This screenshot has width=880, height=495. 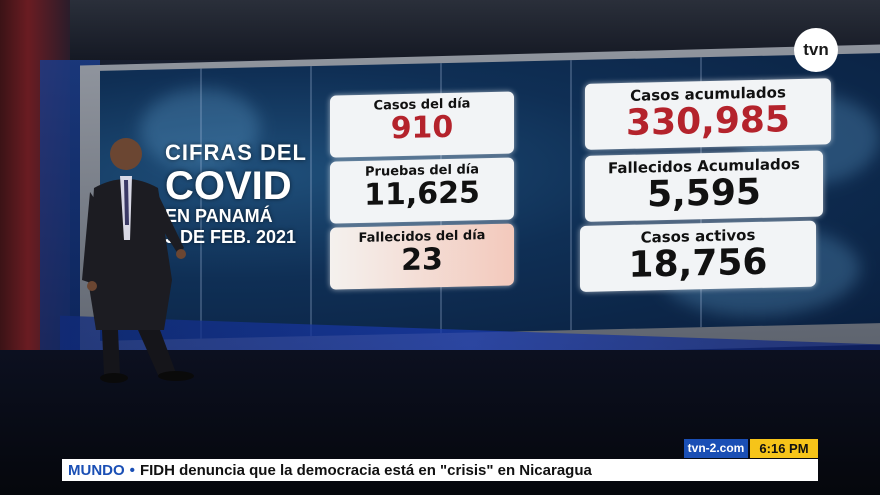 I want to click on ticker-category: MUNDO, so click(x=96, y=470).